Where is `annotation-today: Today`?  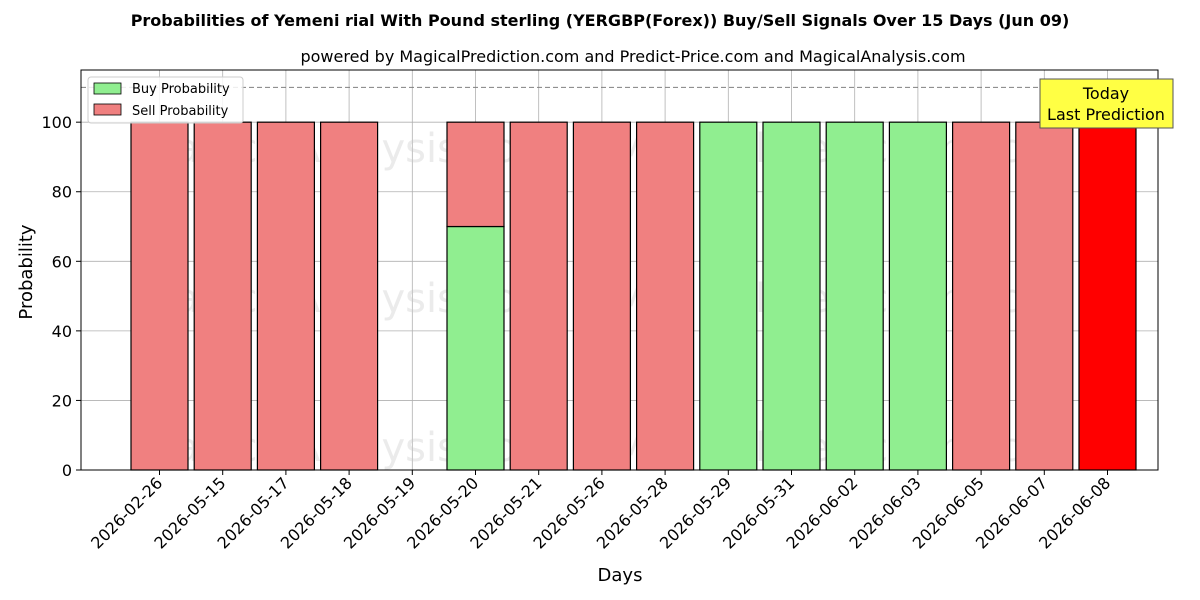
annotation-today: Today is located at coordinates (1105, 93).